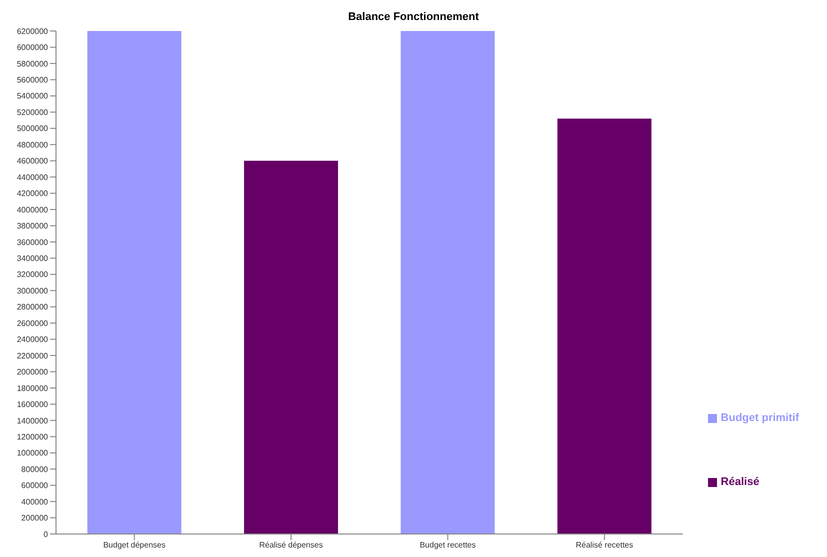 This screenshot has width=827, height=557. What do you see at coordinates (32, 31) in the screenshot?
I see `y-tick-label: 6200000` at bounding box center [32, 31].